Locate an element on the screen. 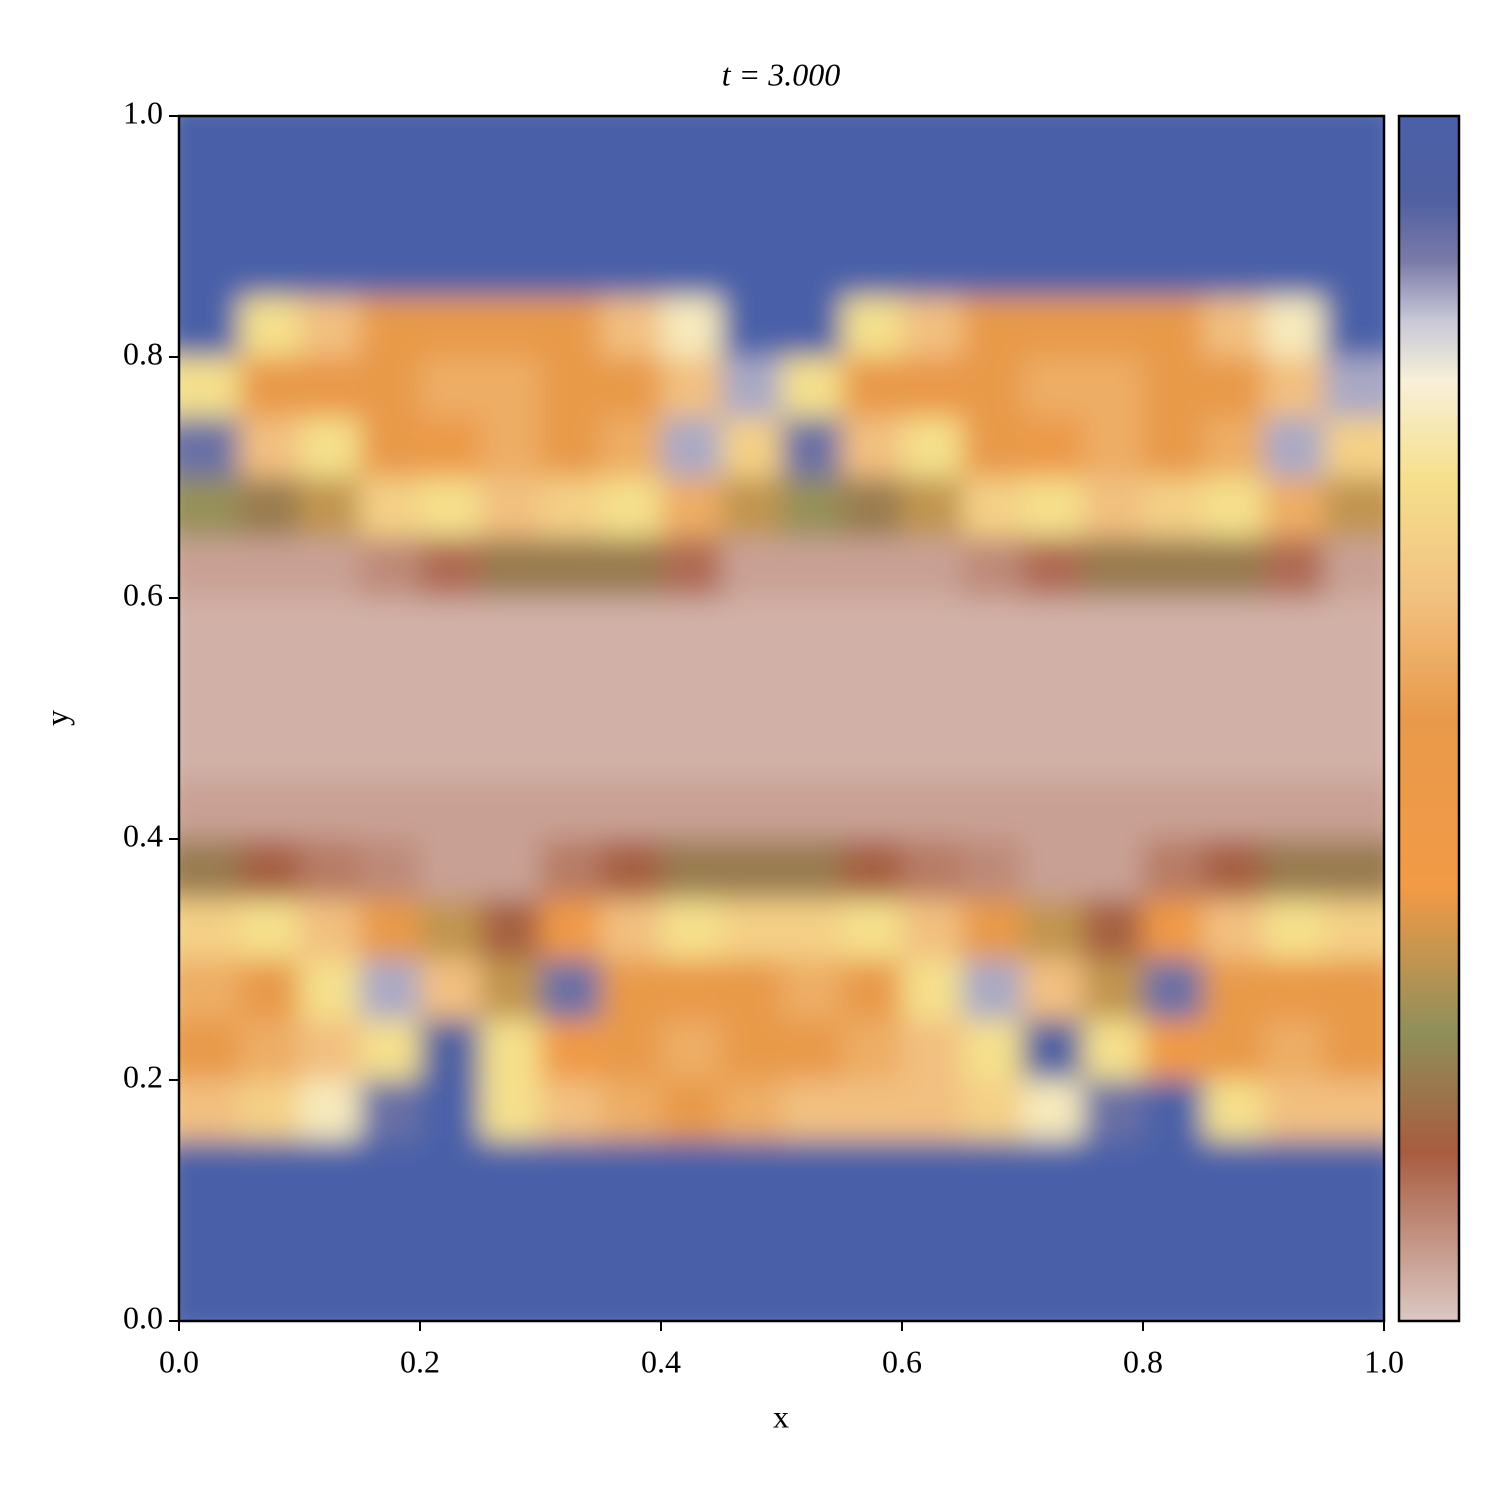 This screenshot has height=1500, width=1500. y-tick-label: 0.8 is located at coordinates (143, 353).